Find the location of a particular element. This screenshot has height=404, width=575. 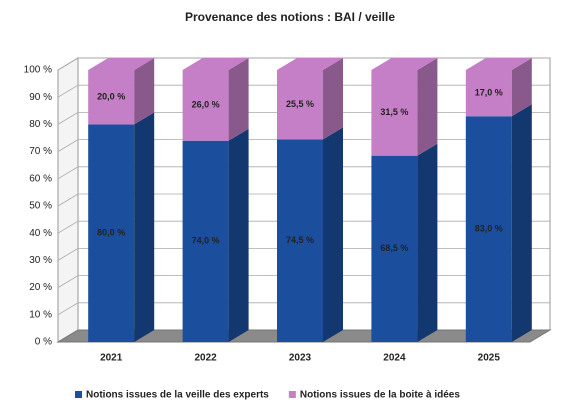

legend-label: Notions issues de la veille des experts is located at coordinates (177, 395).